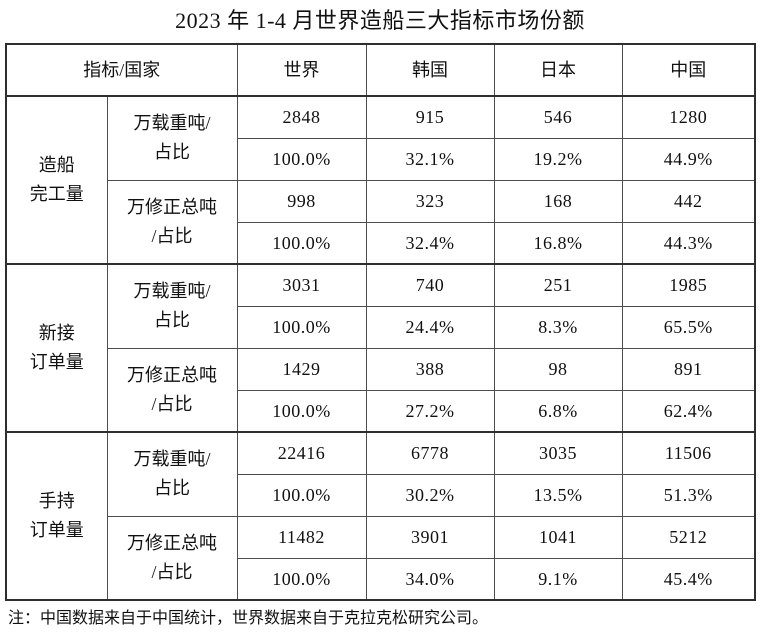  I want to click on header-cell-world: 世界, so click(301, 70).